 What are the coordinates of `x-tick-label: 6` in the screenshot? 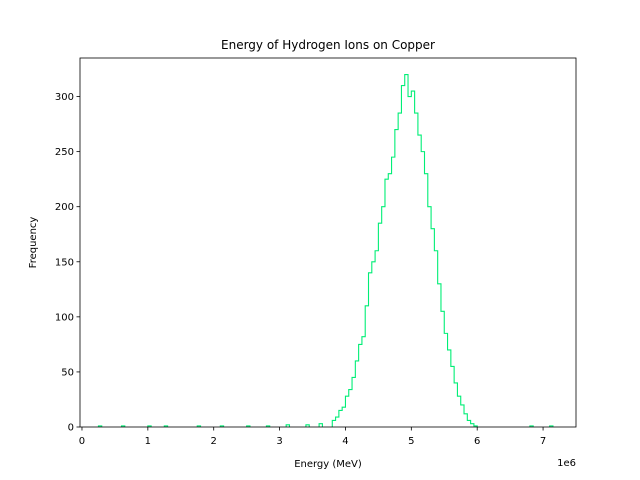 It's located at (477, 441).